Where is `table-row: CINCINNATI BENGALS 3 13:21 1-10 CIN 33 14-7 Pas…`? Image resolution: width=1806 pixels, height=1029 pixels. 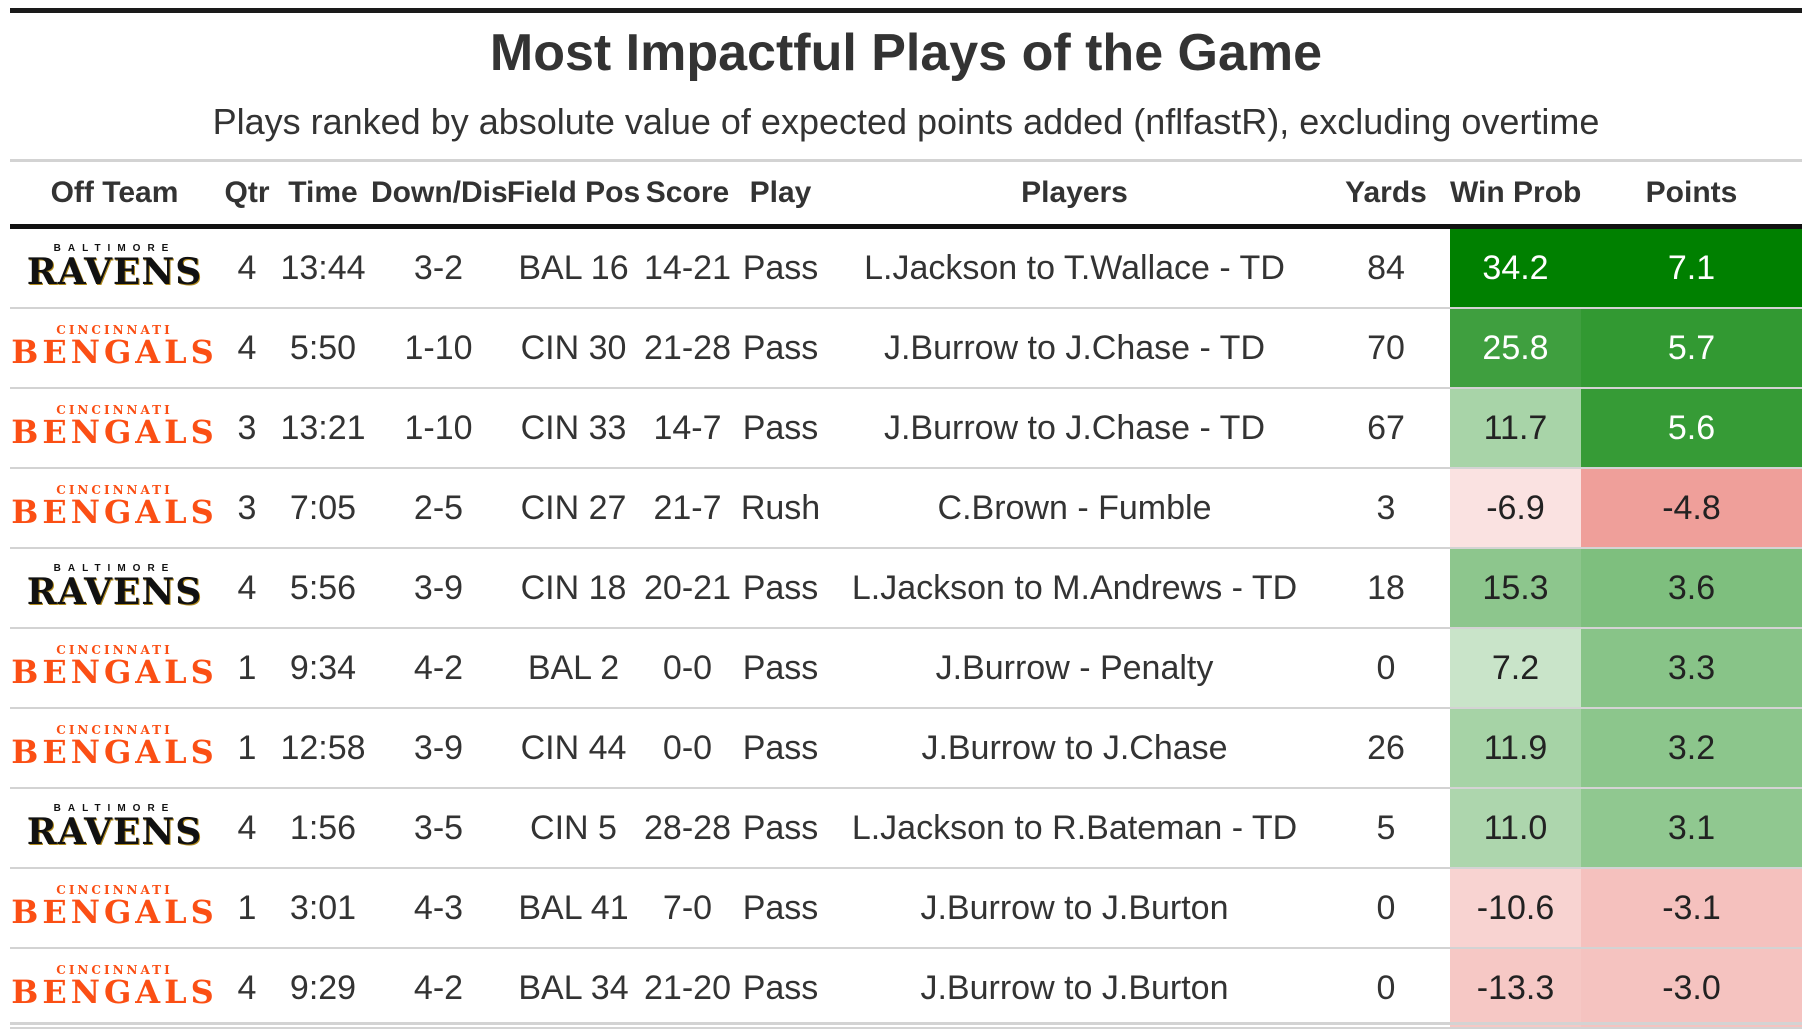 table-row: CINCINNATI BENGALS 3 13:21 1-10 CIN 33 14-7 Pas… is located at coordinates (906, 428).